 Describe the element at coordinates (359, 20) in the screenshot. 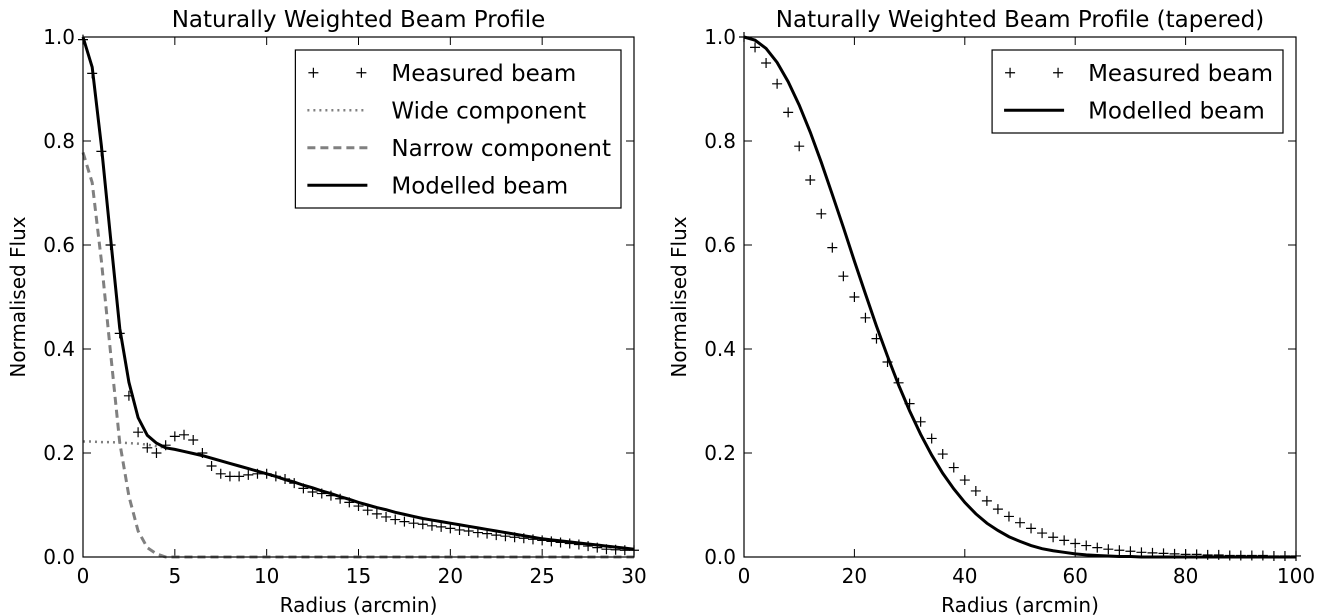

I see `chart-title: Naturally Weighted Beam Profile` at that location.